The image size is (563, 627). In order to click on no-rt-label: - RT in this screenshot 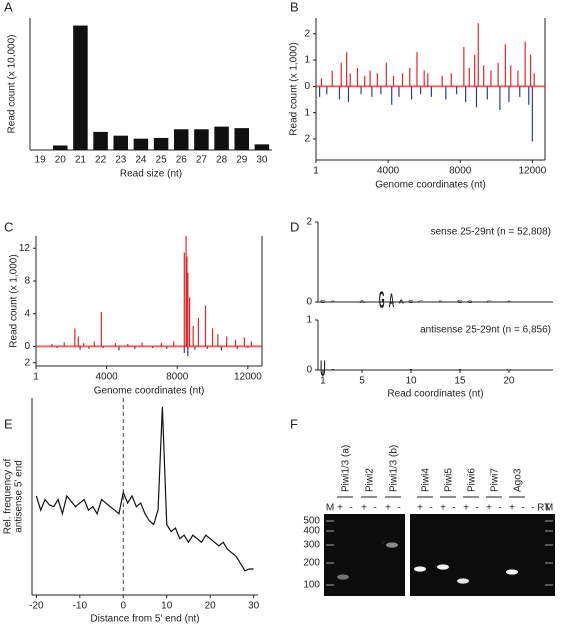, I will do `click(540, 508)`.